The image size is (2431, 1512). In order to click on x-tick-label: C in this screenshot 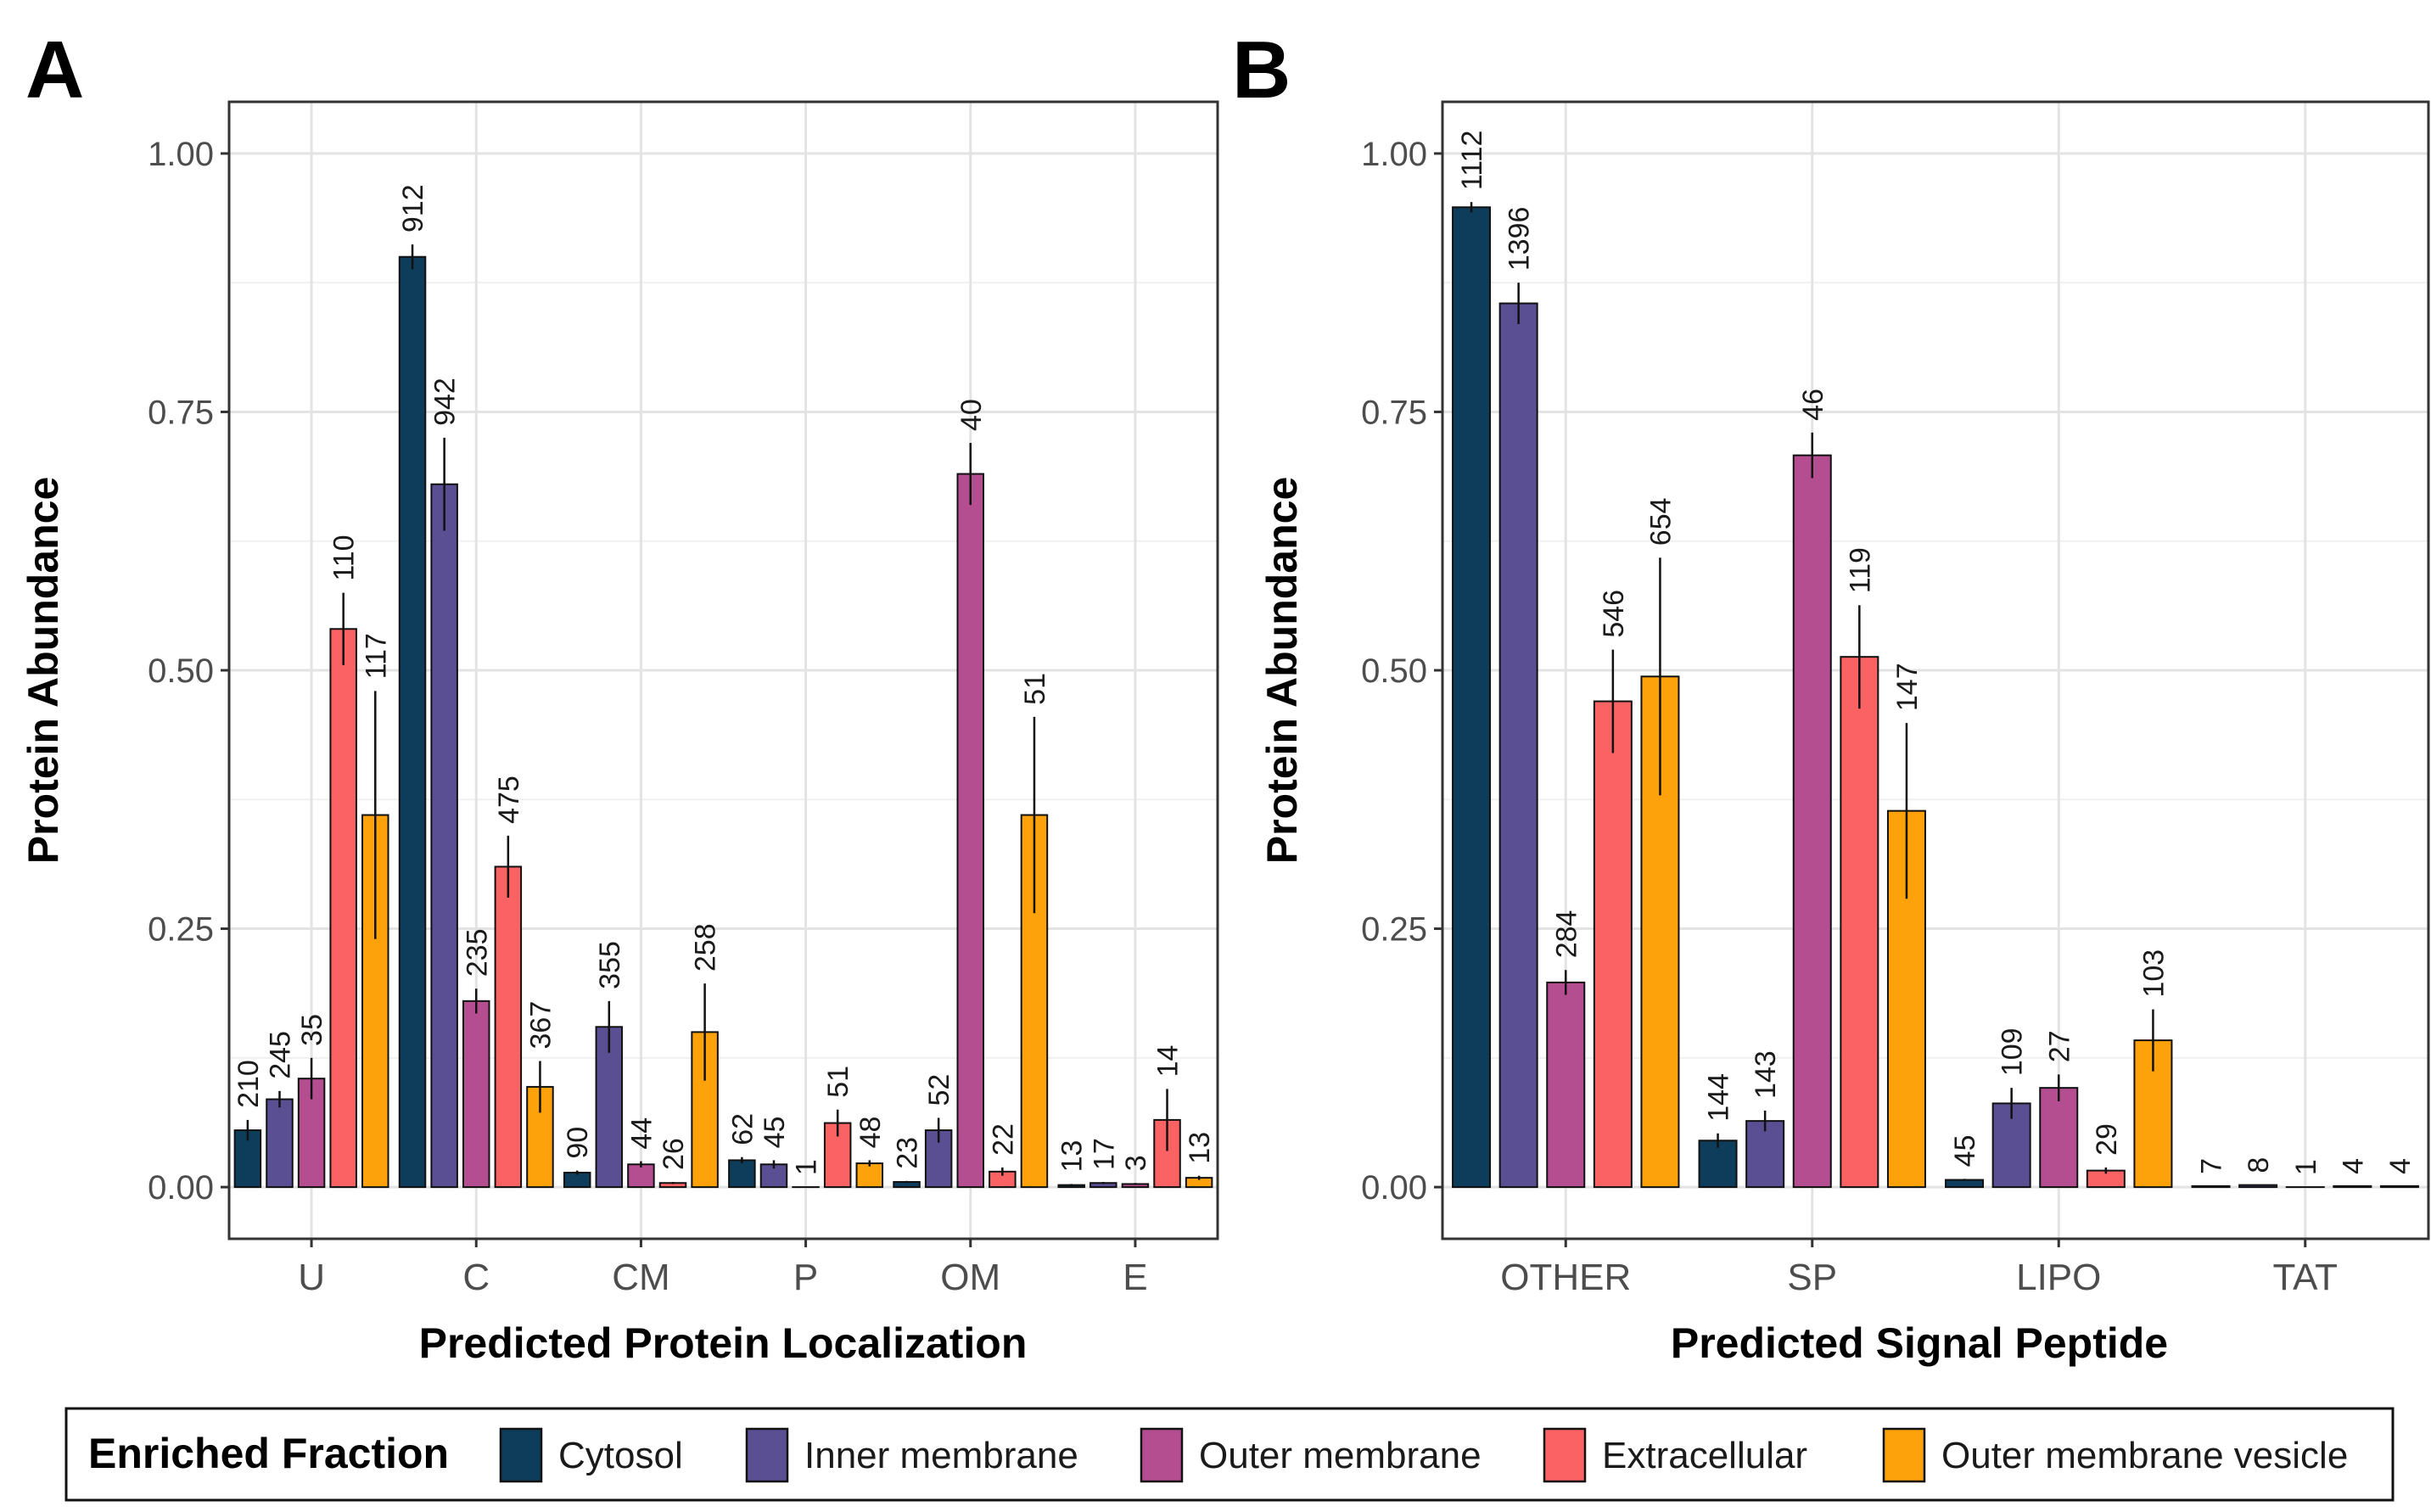, I will do `click(476, 1277)`.